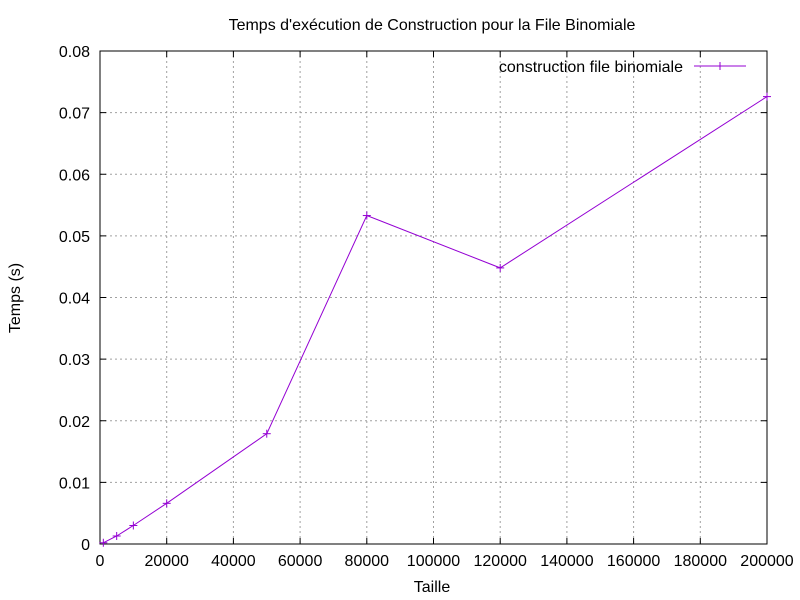 The width and height of the screenshot is (800, 600). Describe the element at coordinates (591, 67) in the screenshot. I see `legend-label: construction file binomiale` at that location.